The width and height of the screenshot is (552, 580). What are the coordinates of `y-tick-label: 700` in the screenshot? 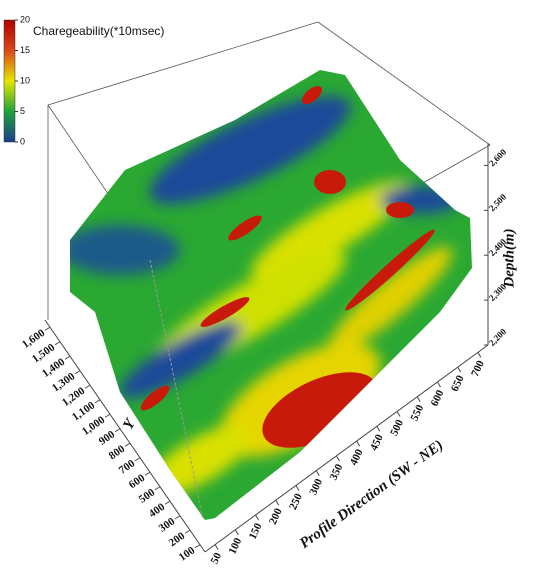 It's located at (127, 467).